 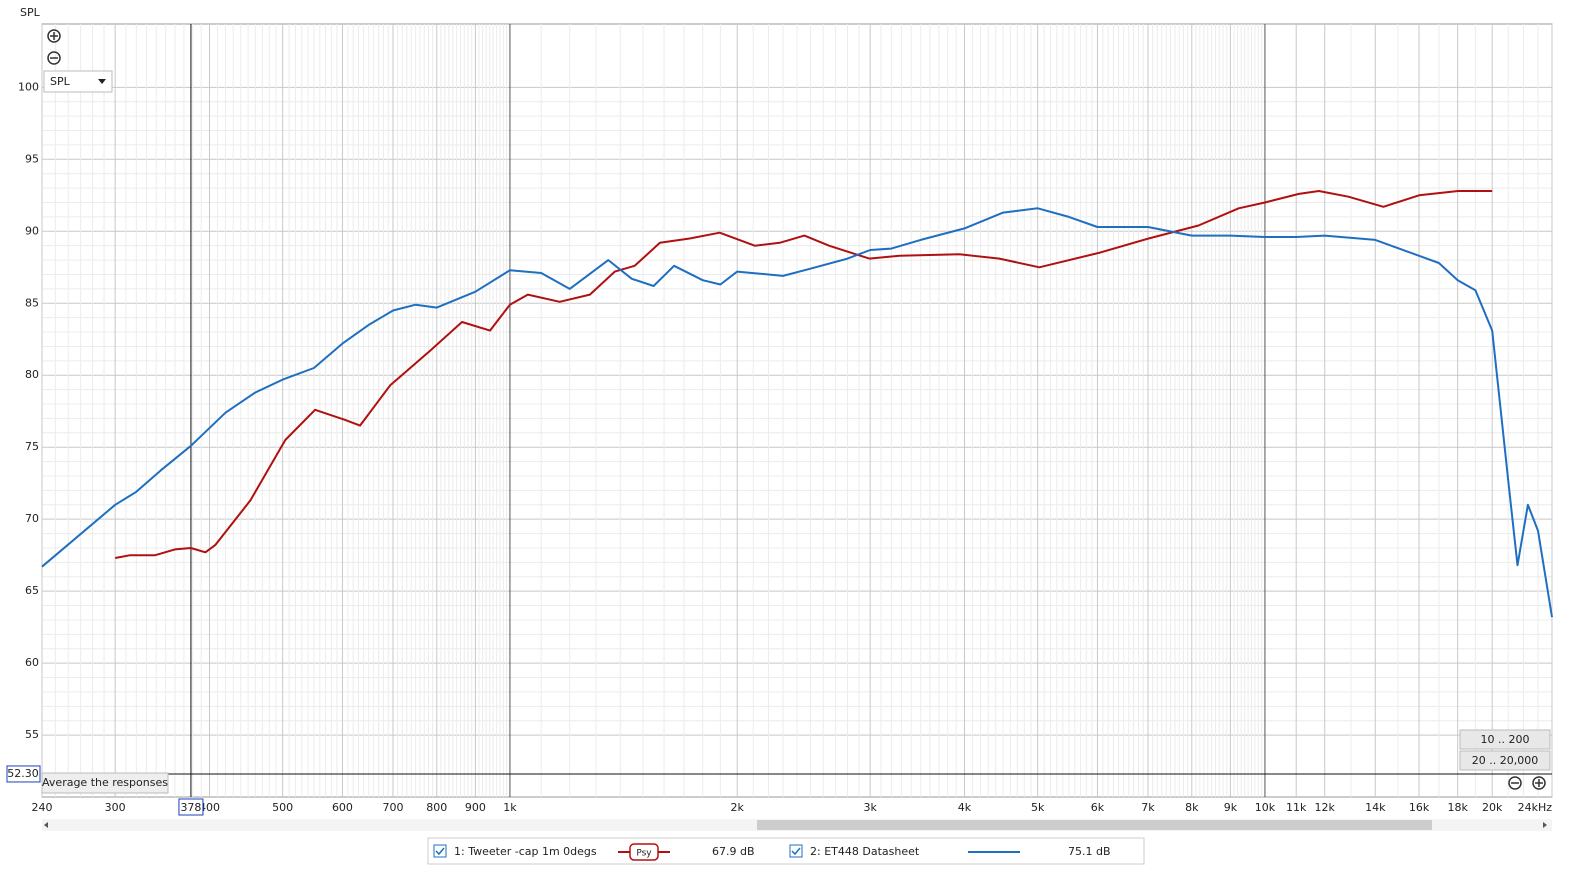 What do you see at coordinates (32, 518) in the screenshot?
I see `y-tick-label: 70` at bounding box center [32, 518].